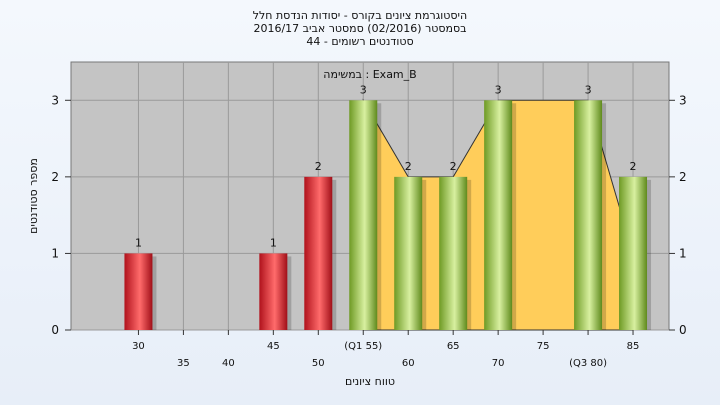 This screenshot has height=405, width=720. What do you see at coordinates (55, 253) in the screenshot?
I see `y-tick-label-left: 1` at bounding box center [55, 253].